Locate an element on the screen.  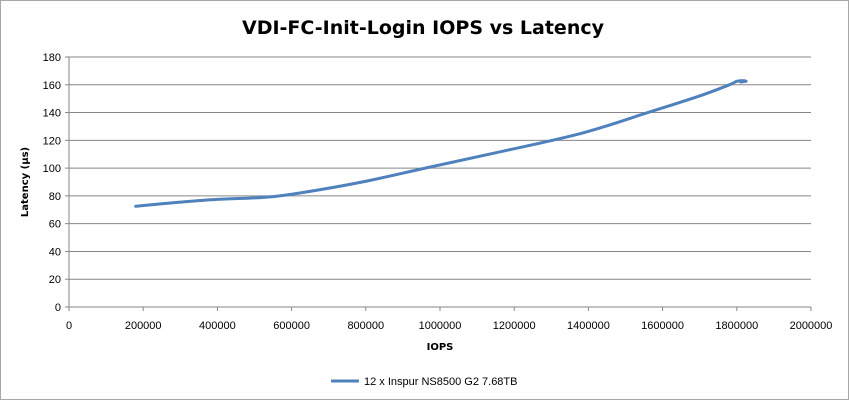
y-tick-label-9: 180 is located at coordinates (52, 58).